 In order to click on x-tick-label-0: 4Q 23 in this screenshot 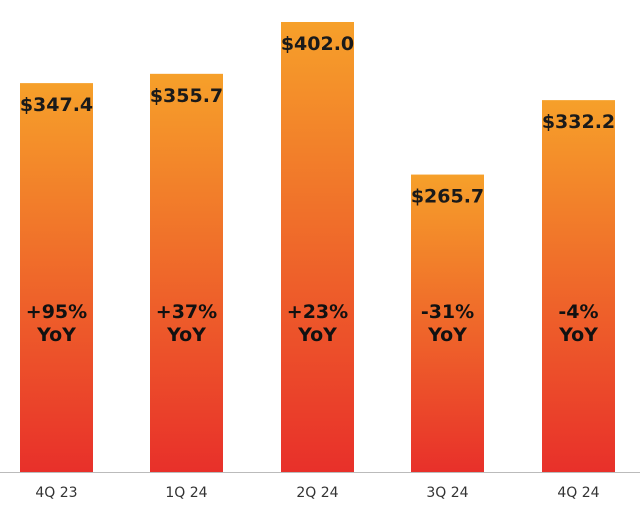, I will do `click(56, 493)`.